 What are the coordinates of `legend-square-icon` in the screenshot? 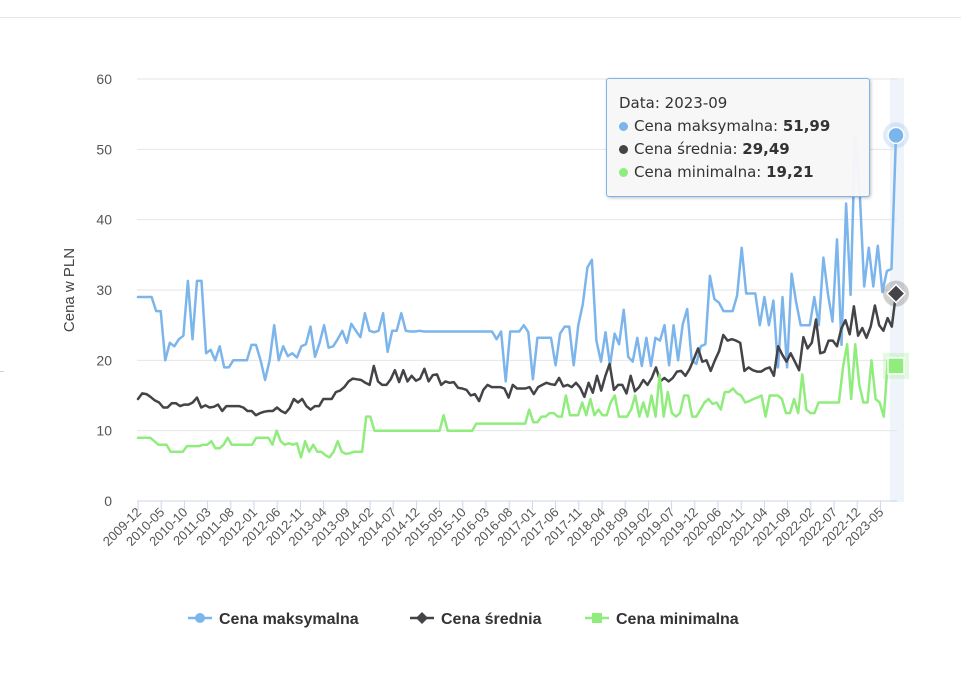 It's located at (597, 618).